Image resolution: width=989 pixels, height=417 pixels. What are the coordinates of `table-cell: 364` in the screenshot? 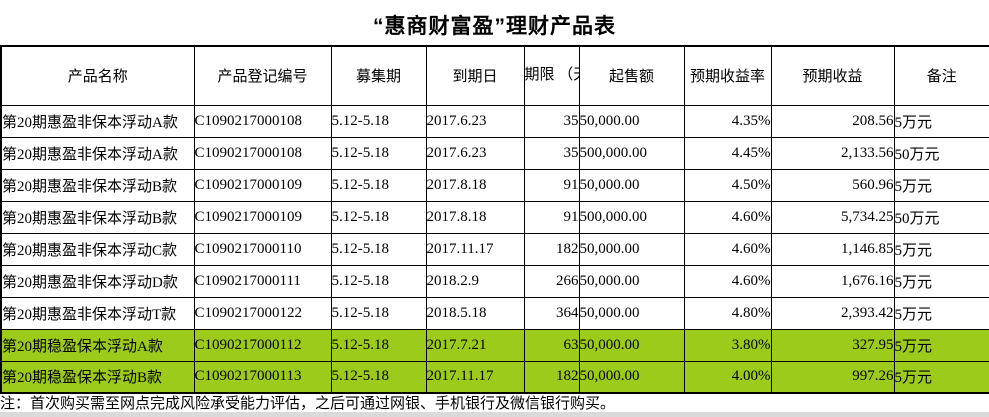 It's located at (551, 313).